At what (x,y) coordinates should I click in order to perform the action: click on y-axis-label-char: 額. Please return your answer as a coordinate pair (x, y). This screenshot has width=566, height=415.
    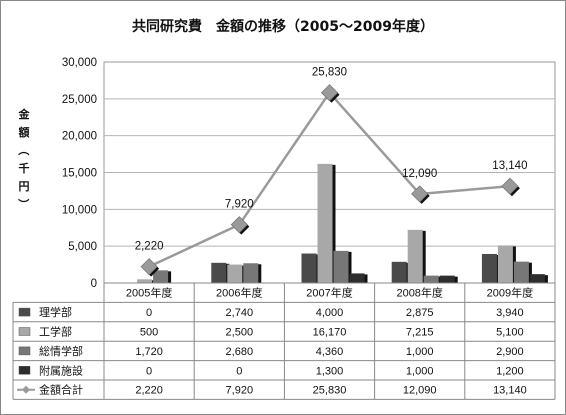
    Looking at the image, I should click on (24, 132).